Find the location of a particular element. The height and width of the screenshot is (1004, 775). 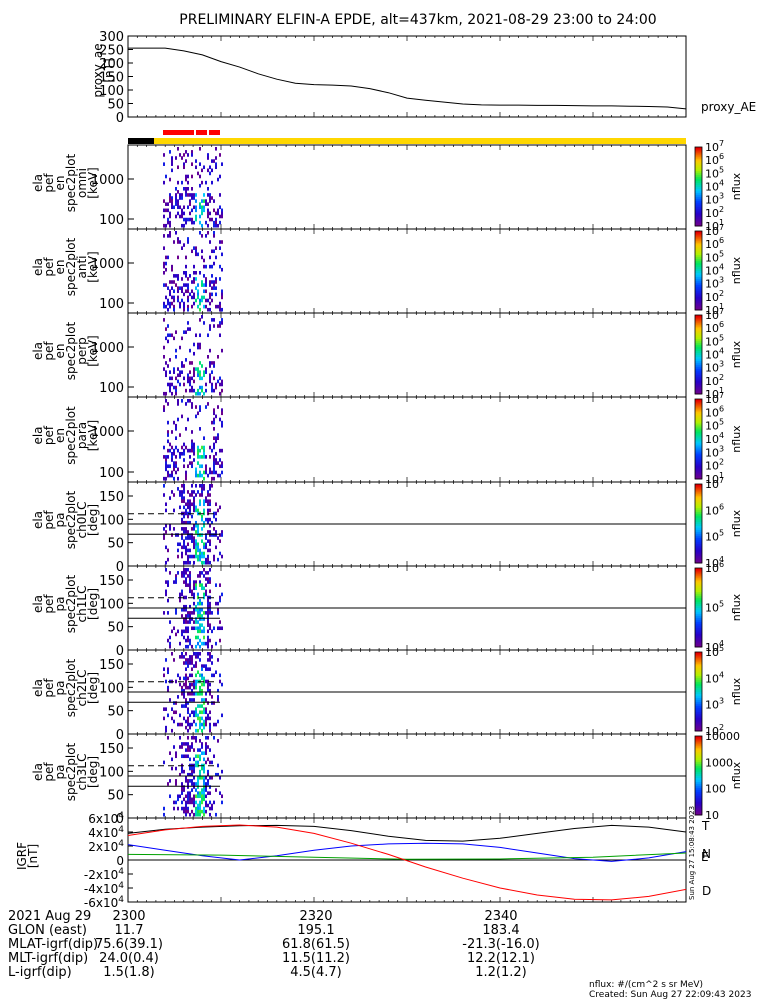

pa-ch0-colorbar-tick: 10⁷ is located at coordinates (714, 483).